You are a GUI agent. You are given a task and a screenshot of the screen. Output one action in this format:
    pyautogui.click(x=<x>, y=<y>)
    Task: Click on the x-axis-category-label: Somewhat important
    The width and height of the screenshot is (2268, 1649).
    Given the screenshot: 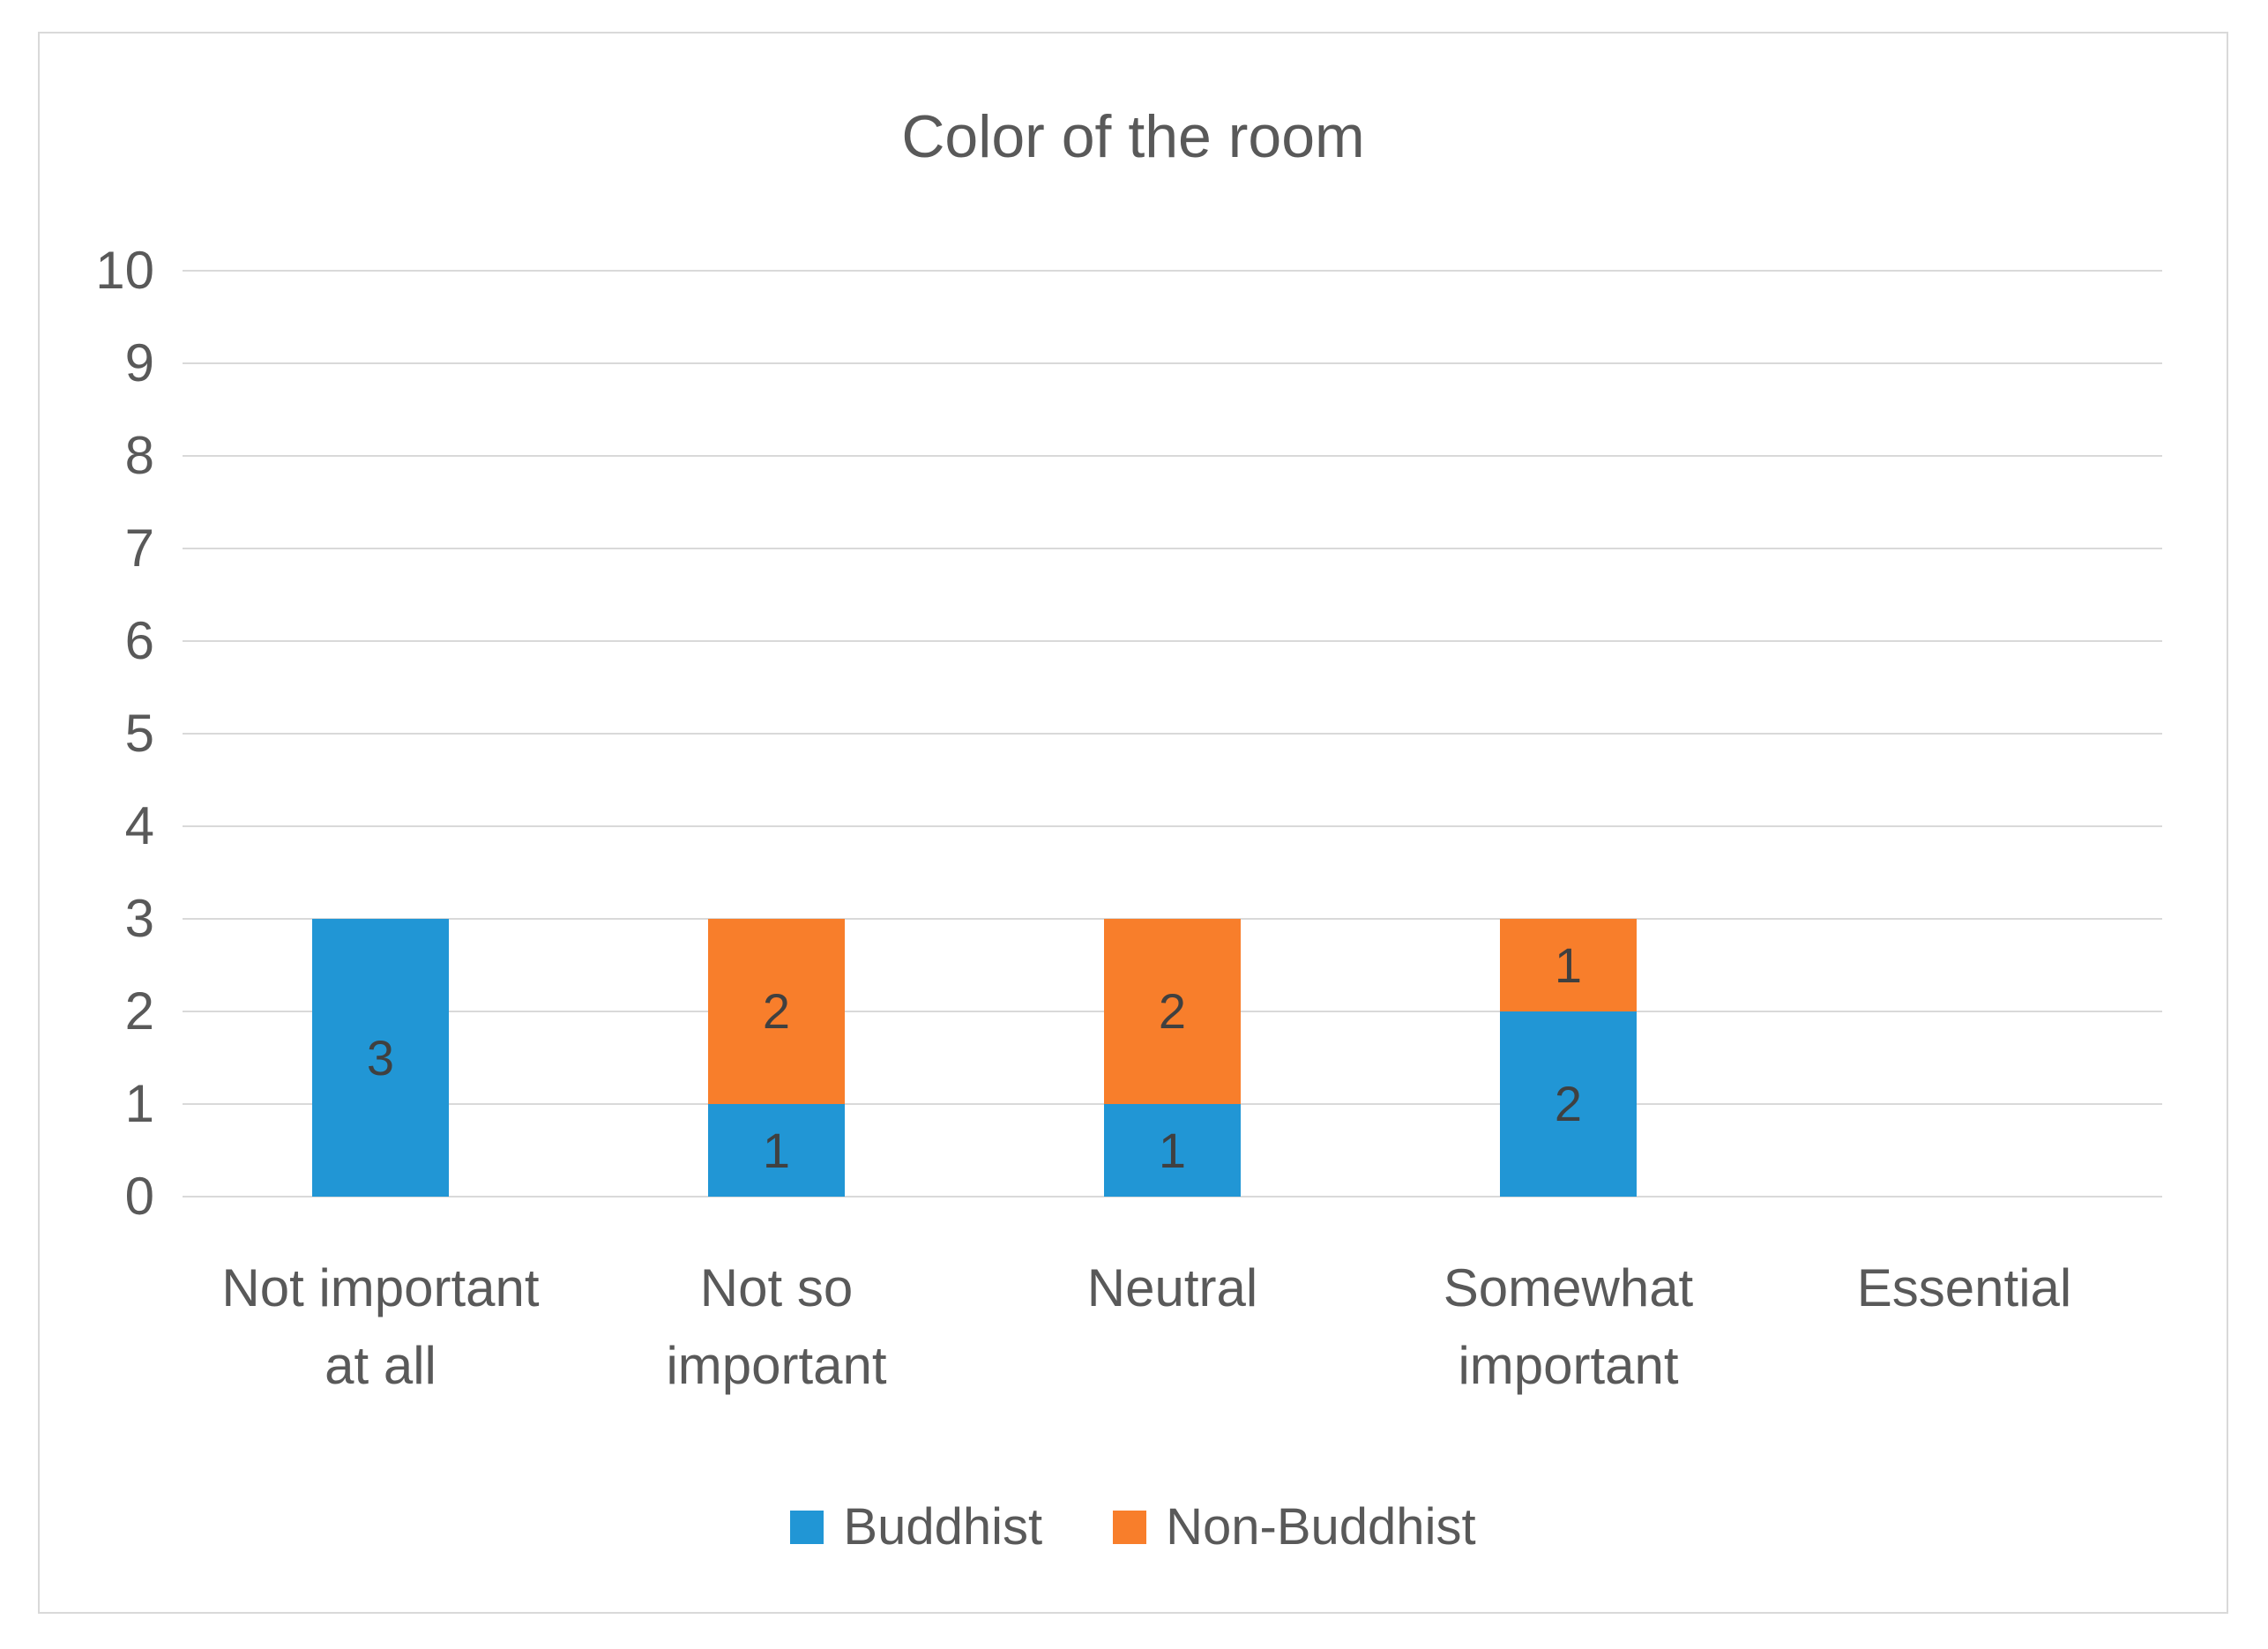 What is the action you would take?
    pyautogui.click(x=1568, y=1326)
    